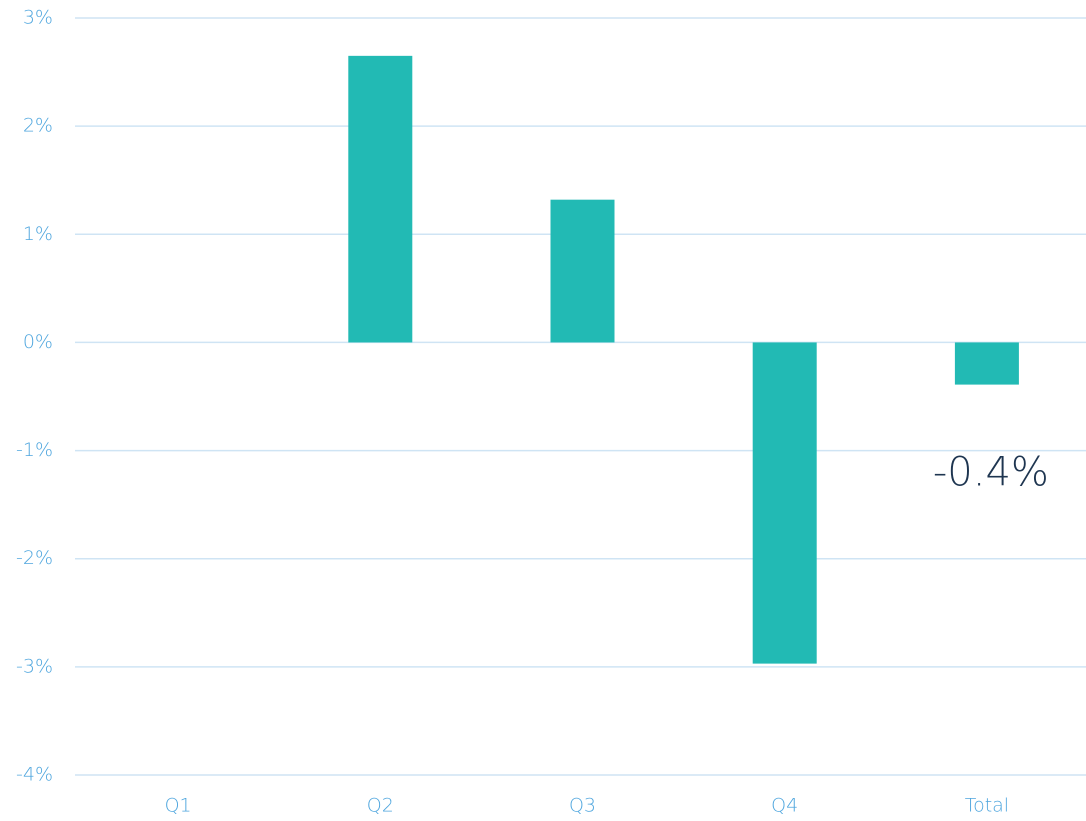 This screenshot has width=1086, height=821. I want to click on y-tick-label: 2%, so click(38, 126).